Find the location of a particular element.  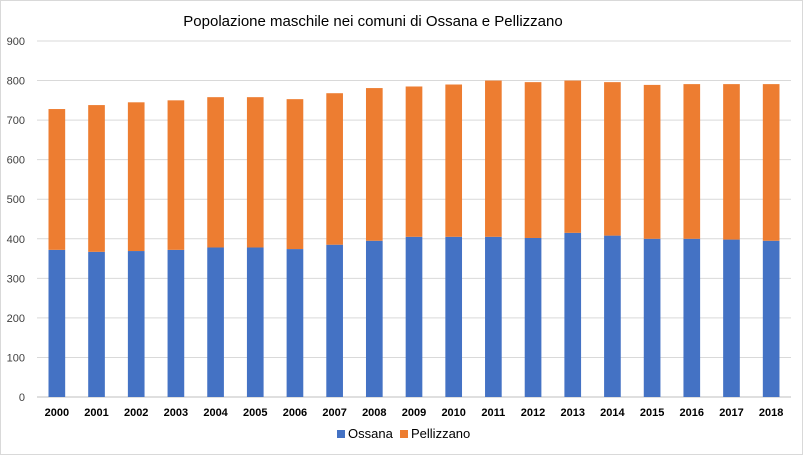

bar-ossana-2017 is located at coordinates (731, 318).